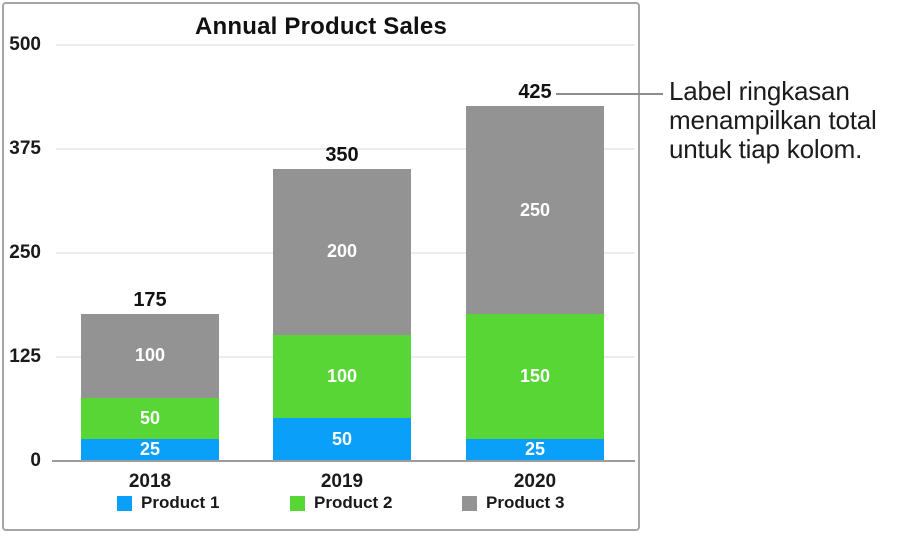  I want to click on legend-label: Product 3, so click(525, 502).